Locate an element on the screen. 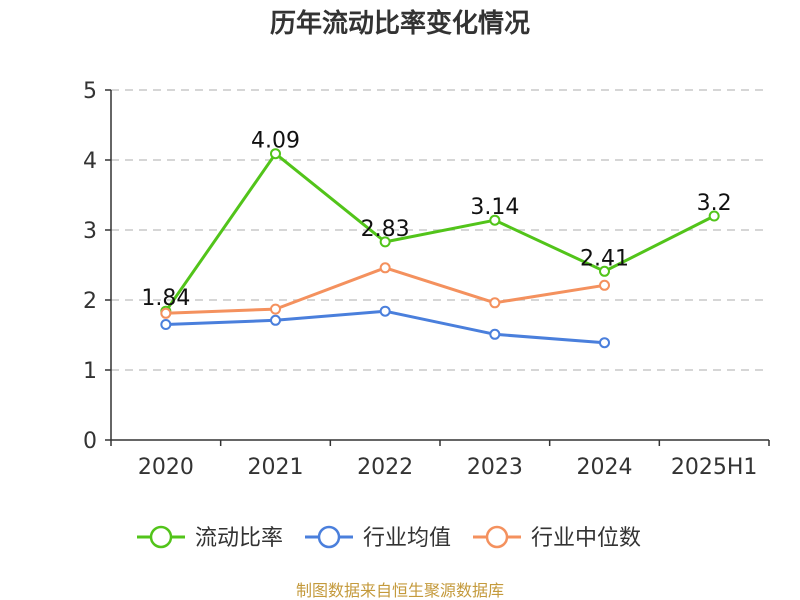  x-tick-label: 2020 is located at coordinates (166, 467).